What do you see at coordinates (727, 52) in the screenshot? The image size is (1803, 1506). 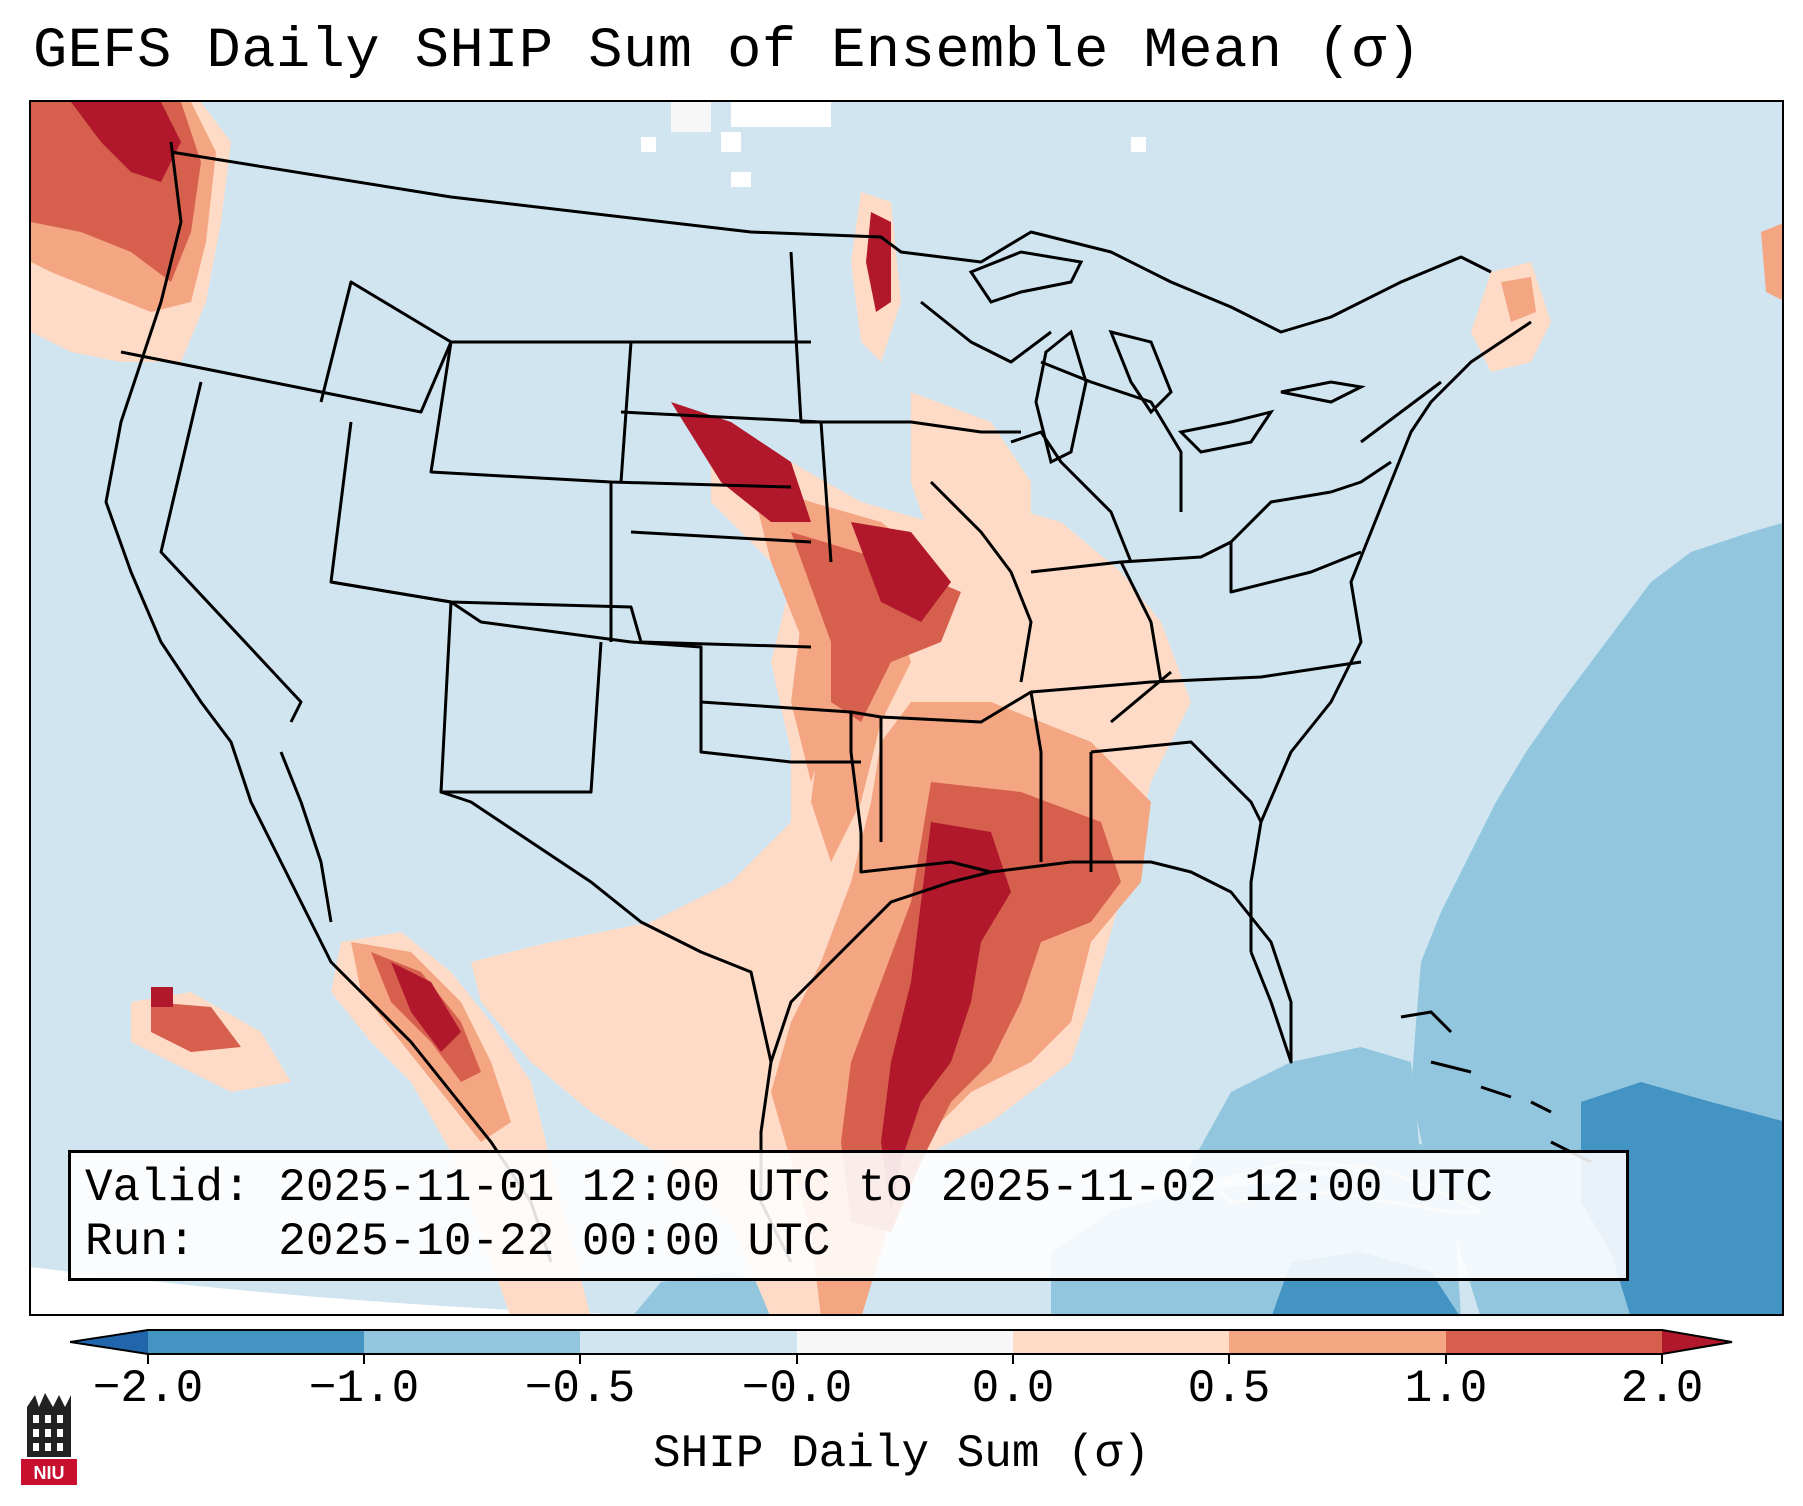 I see `figure-title: GEFS Daily SHIP Sum of Ensemble Mean (σ)` at bounding box center [727, 52].